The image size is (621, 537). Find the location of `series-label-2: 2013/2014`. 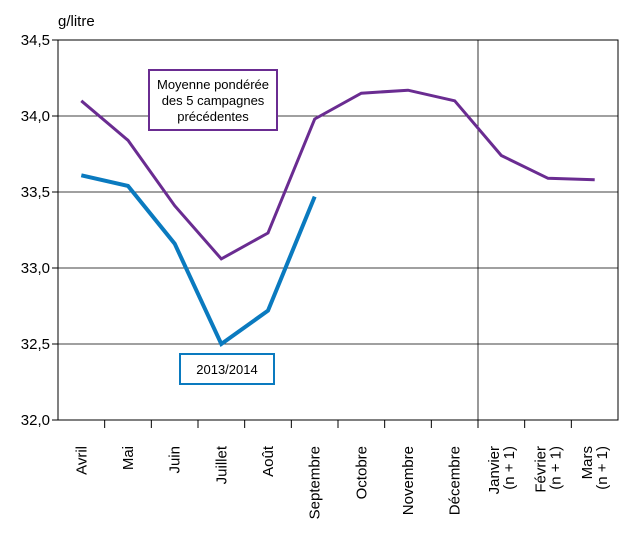

series-label-2: 2013/2014 is located at coordinates (227, 369).